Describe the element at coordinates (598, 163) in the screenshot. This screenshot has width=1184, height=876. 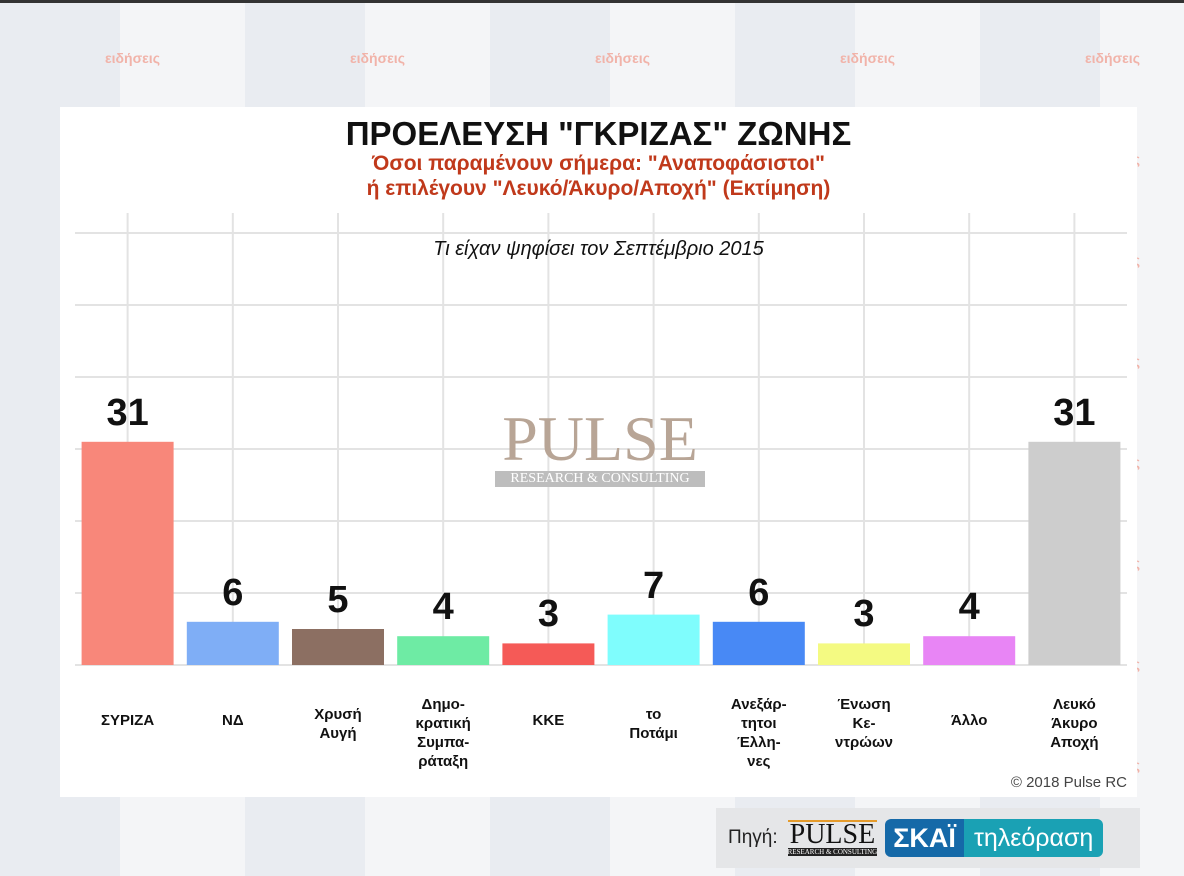
I see `subtitle-line-1: Όσοι παραμένουν σήμερα: "Αναποφάσιστοι"` at that location.